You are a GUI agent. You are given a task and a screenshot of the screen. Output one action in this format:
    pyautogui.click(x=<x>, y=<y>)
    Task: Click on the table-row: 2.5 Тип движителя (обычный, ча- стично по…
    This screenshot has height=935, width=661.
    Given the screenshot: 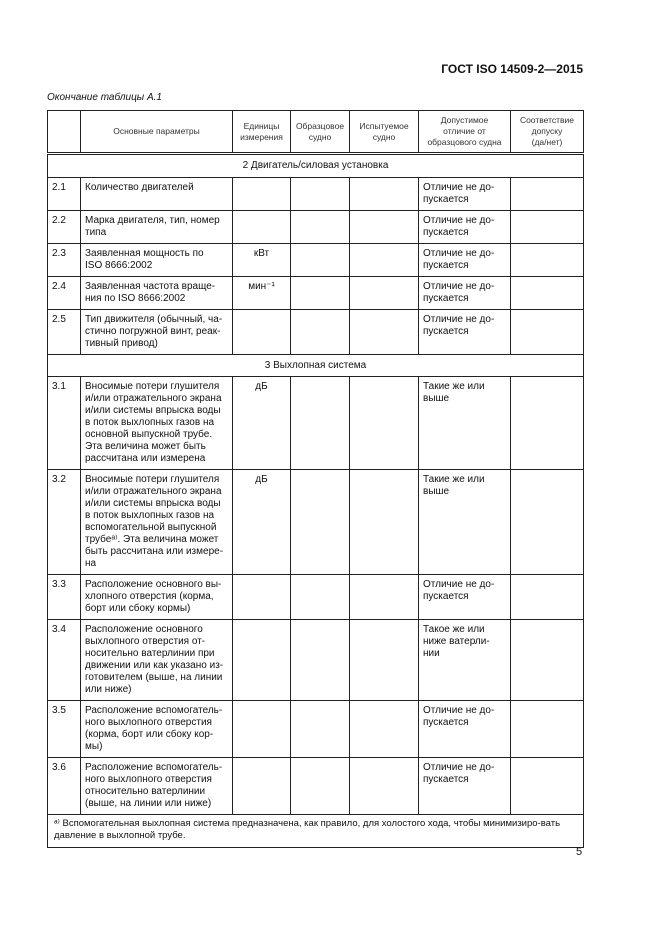 What is the action you would take?
    pyautogui.click(x=315, y=332)
    